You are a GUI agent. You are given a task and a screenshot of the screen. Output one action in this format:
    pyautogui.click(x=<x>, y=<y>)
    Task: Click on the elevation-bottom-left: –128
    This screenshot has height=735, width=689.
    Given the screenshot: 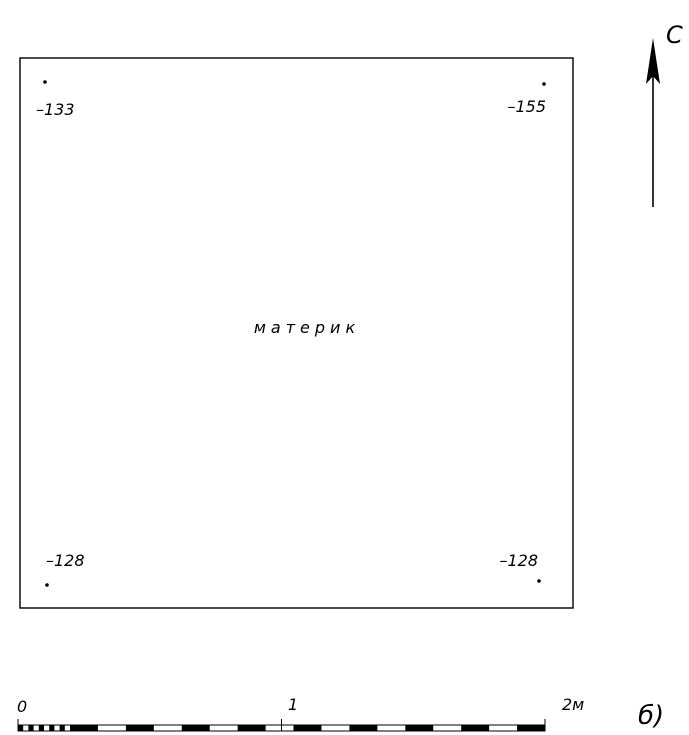 What is the action you would take?
    pyautogui.click(x=65, y=560)
    